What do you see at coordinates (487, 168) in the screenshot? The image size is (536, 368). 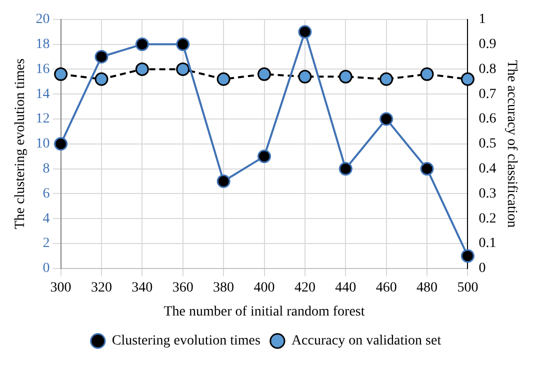 I see `y2-tick-label: 0.4` at bounding box center [487, 168].